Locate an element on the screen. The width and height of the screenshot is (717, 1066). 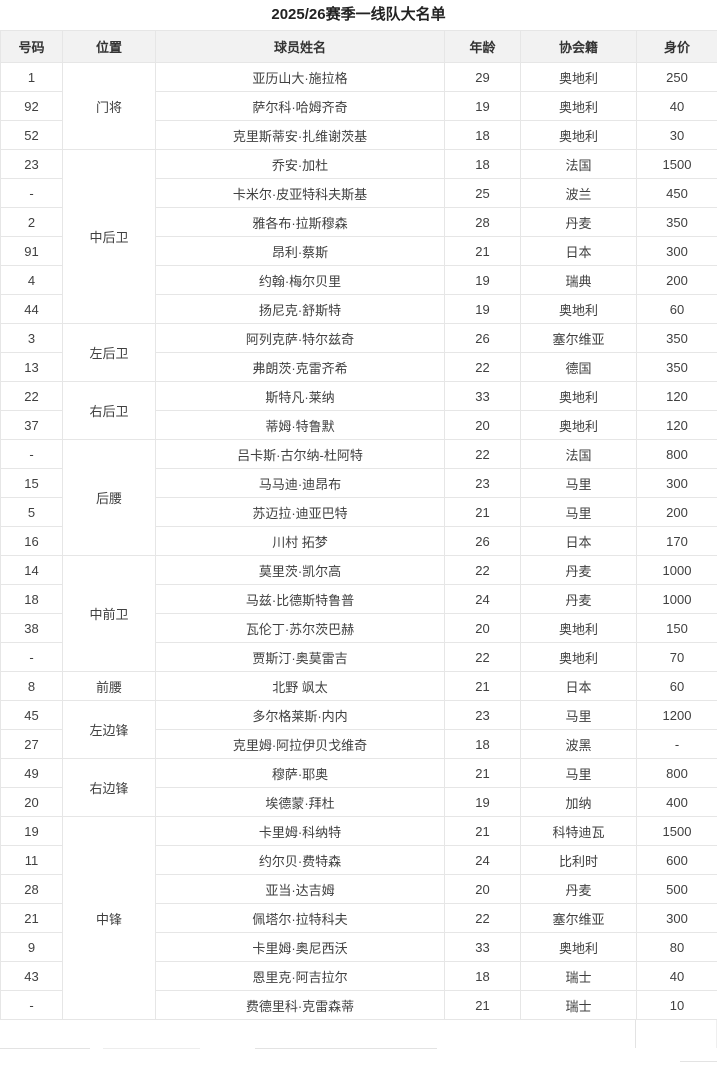
table-row: - 贾斯汀·奥莫雷吉 22 奥地利 70 is located at coordinates (358, 657).